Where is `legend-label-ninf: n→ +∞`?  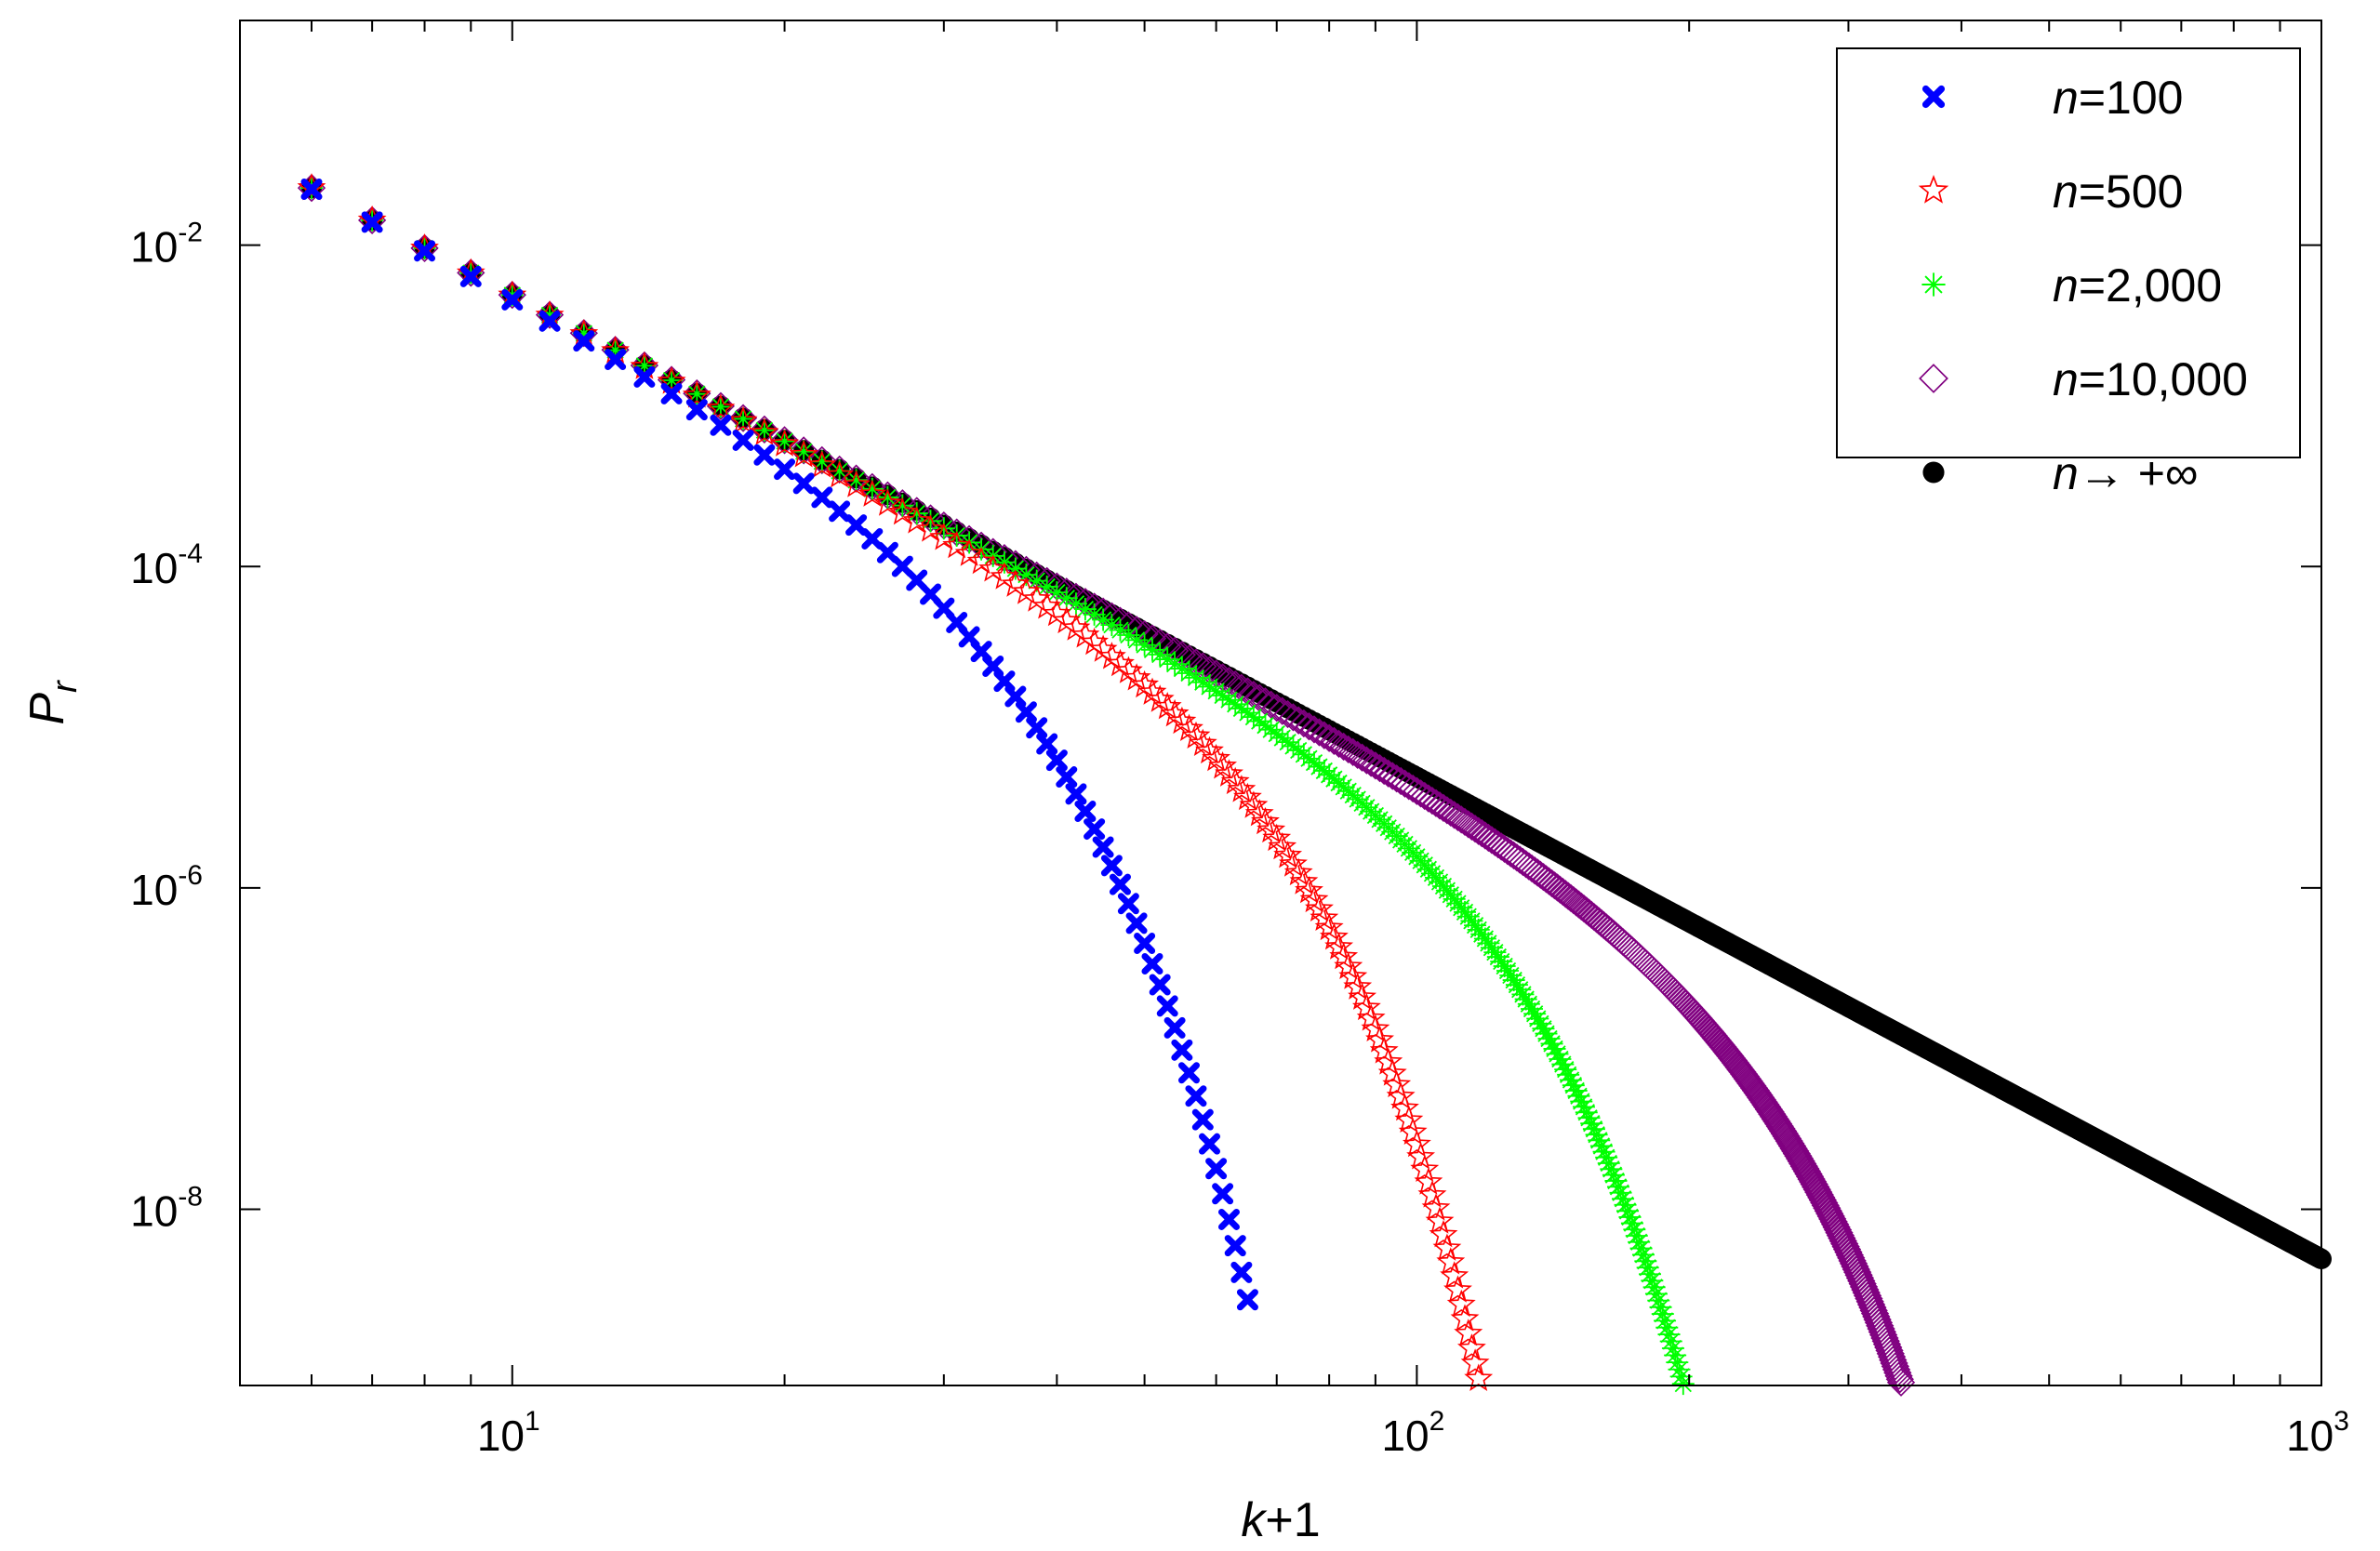 legend-label-ninf: n→ +∞ is located at coordinates (2126, 473).